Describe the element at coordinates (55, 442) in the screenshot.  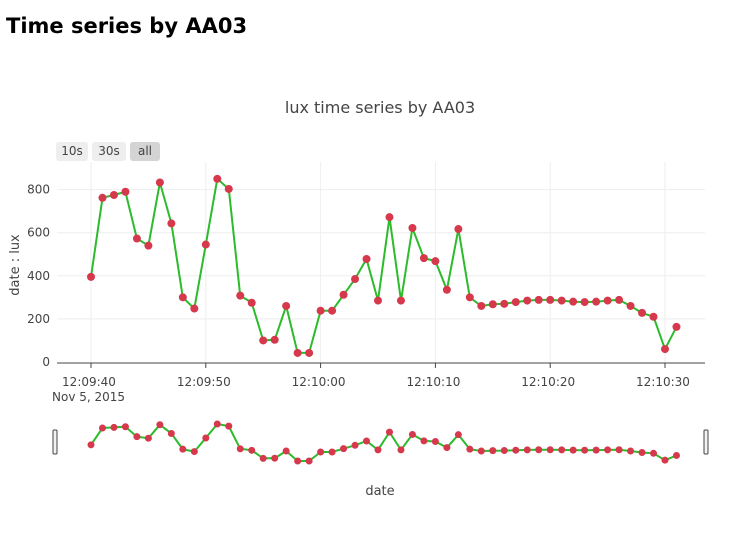
I see `range-slider-left-handle` at that location.